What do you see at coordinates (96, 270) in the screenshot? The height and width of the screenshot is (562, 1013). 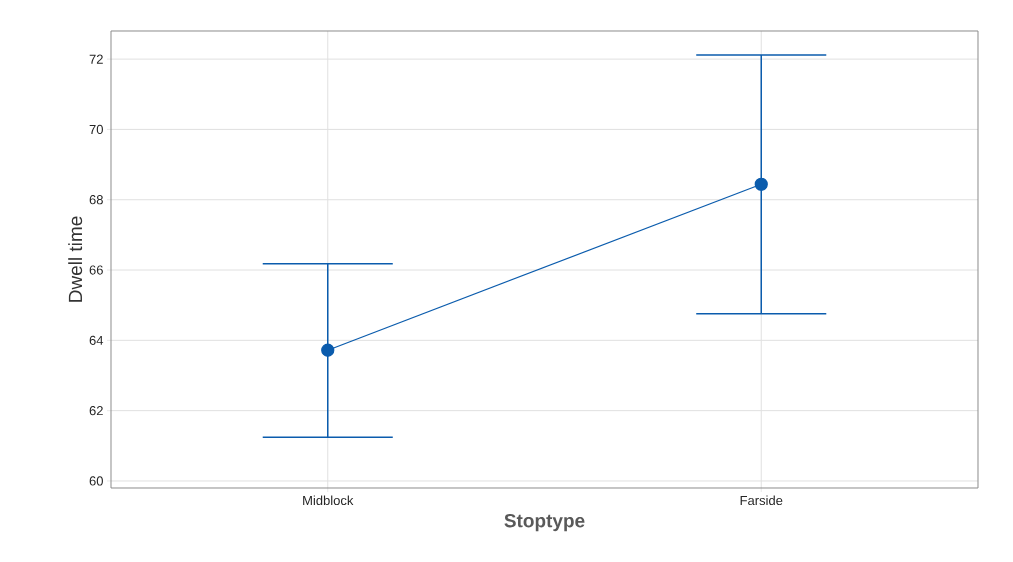 I see `y-tick-label: 66` at bounding box center [96, 270].